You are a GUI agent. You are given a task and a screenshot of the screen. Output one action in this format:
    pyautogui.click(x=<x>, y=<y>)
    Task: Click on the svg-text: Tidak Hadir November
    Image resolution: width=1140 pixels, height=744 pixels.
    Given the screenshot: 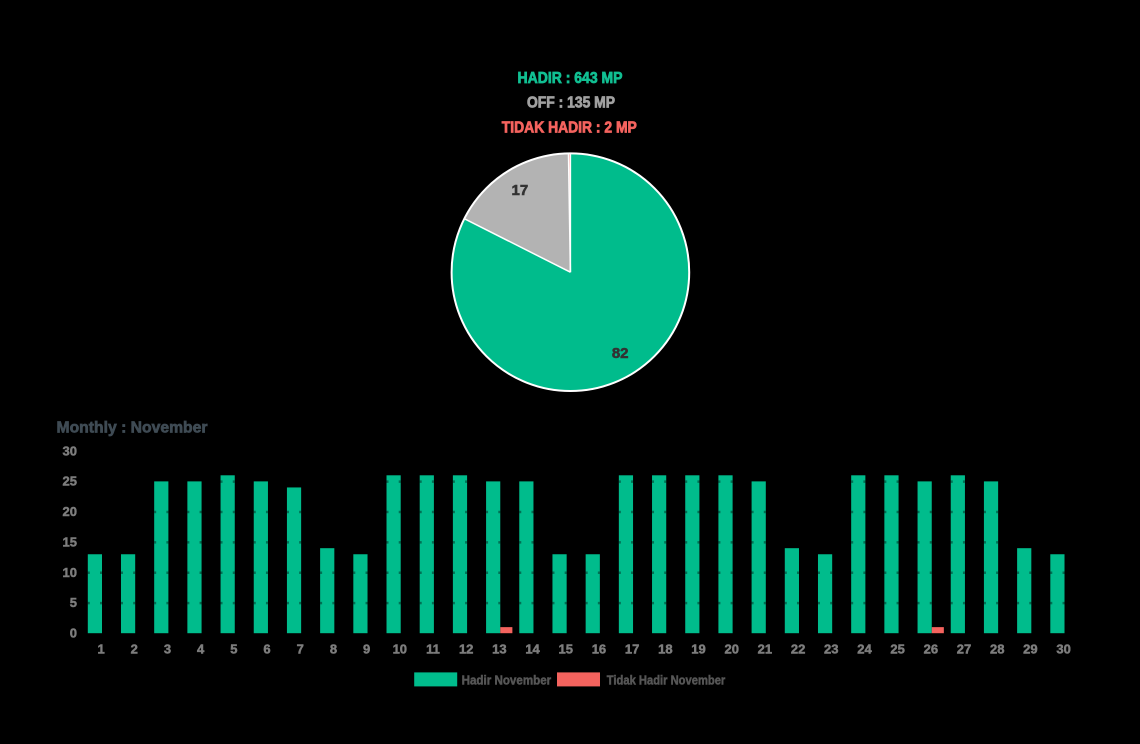 What is the action you would take?
    pyautogui.click(x=666, y=680)
    